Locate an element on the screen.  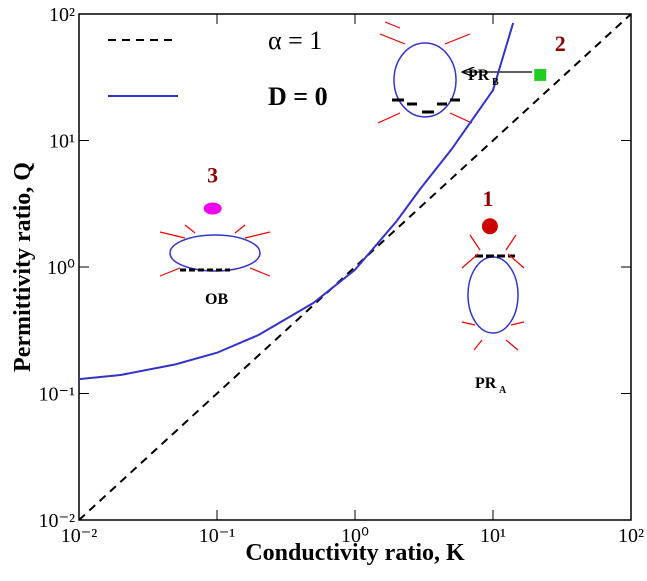
y-tick-label: 10⁻¹ is located at coordinates (56, 395).